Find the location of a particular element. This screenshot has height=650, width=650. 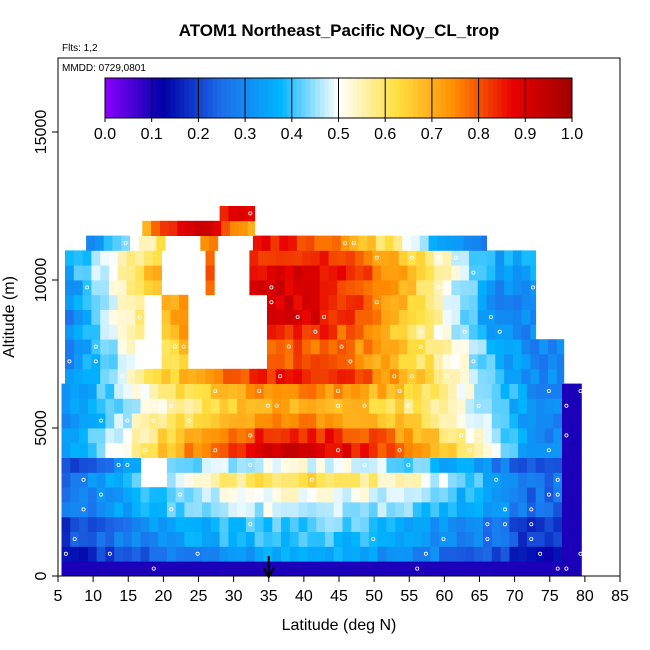

x-tick-label: 80 is located at coordinates (585, 596).